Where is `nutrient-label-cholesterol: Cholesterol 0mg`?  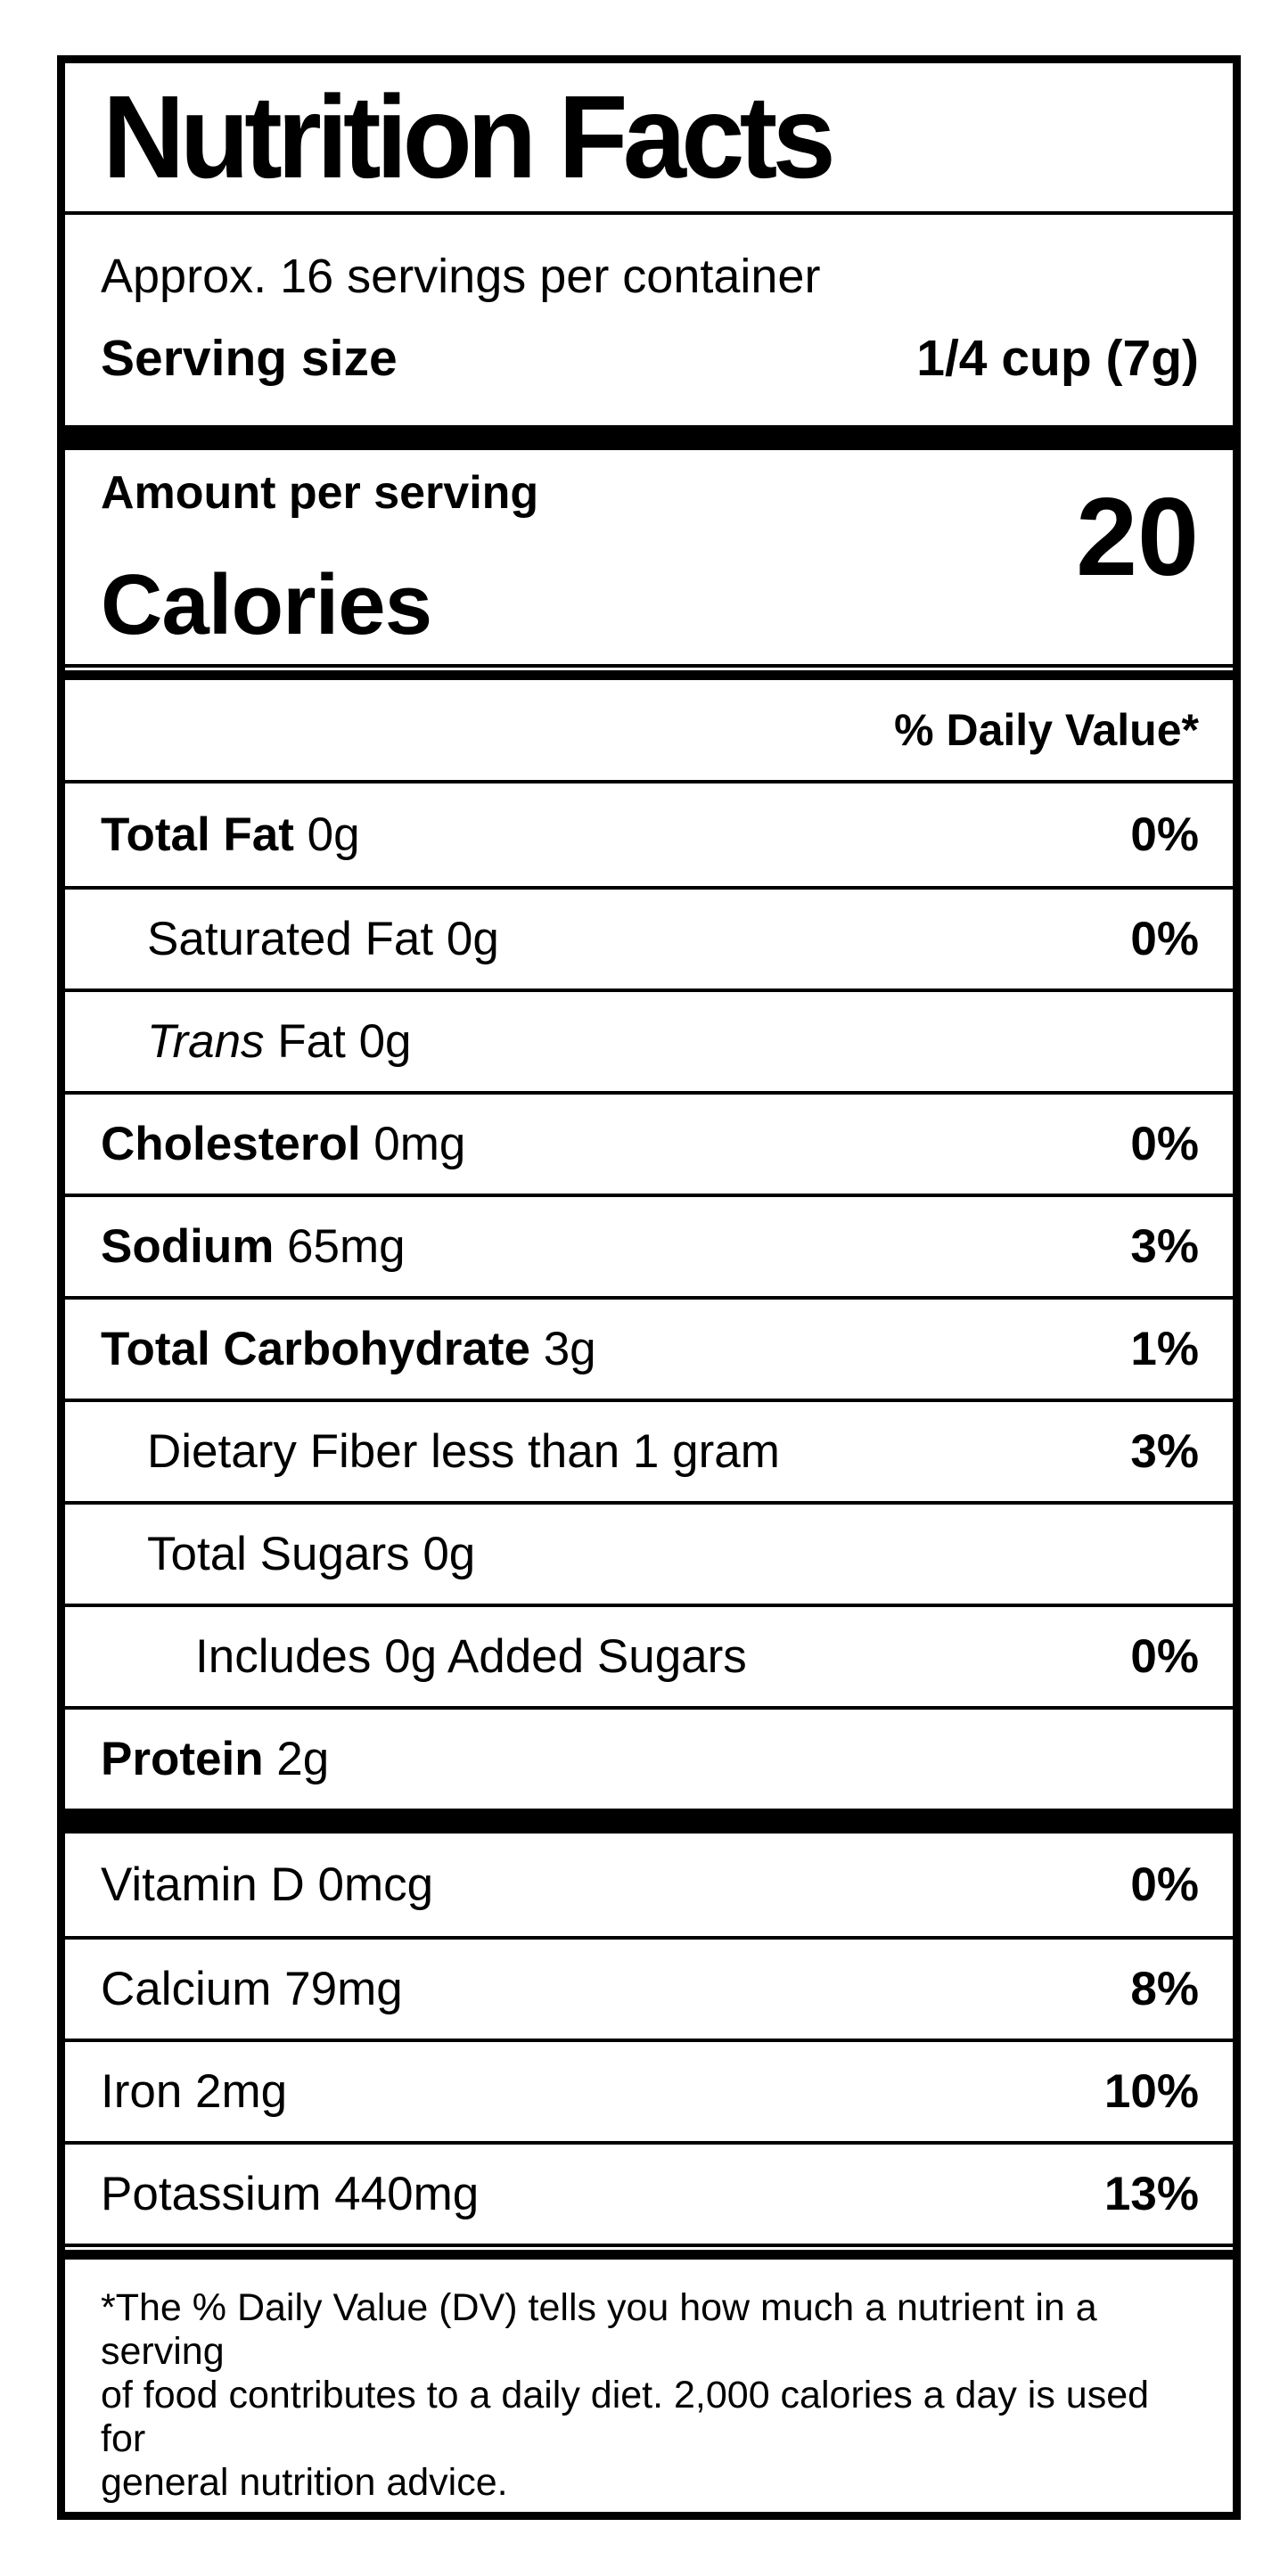 nutrient-label-cholesterol: Cholesterol 0mg is located at coordinates (283, 1144).